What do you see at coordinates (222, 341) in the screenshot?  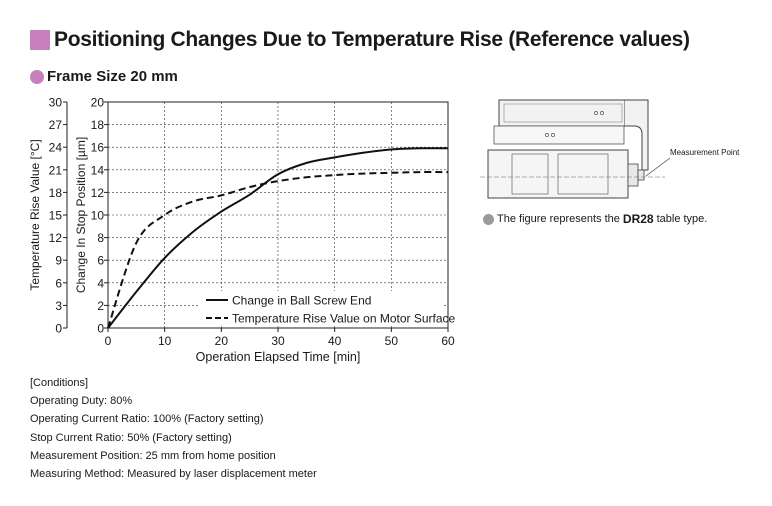 I see `x-axis-tick-label: 20` at bounding box center [222, 341].